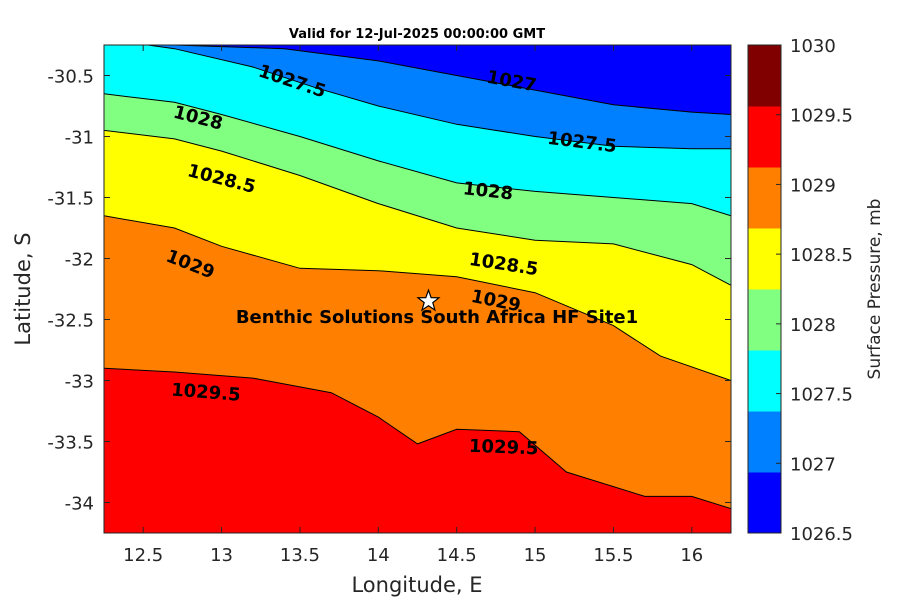 This screenshot has height=600, width=900. What do you see at coordinates (79, 504) in the screenshot?
I see `y-tick-label: -34` at bounding box center [79, 504].